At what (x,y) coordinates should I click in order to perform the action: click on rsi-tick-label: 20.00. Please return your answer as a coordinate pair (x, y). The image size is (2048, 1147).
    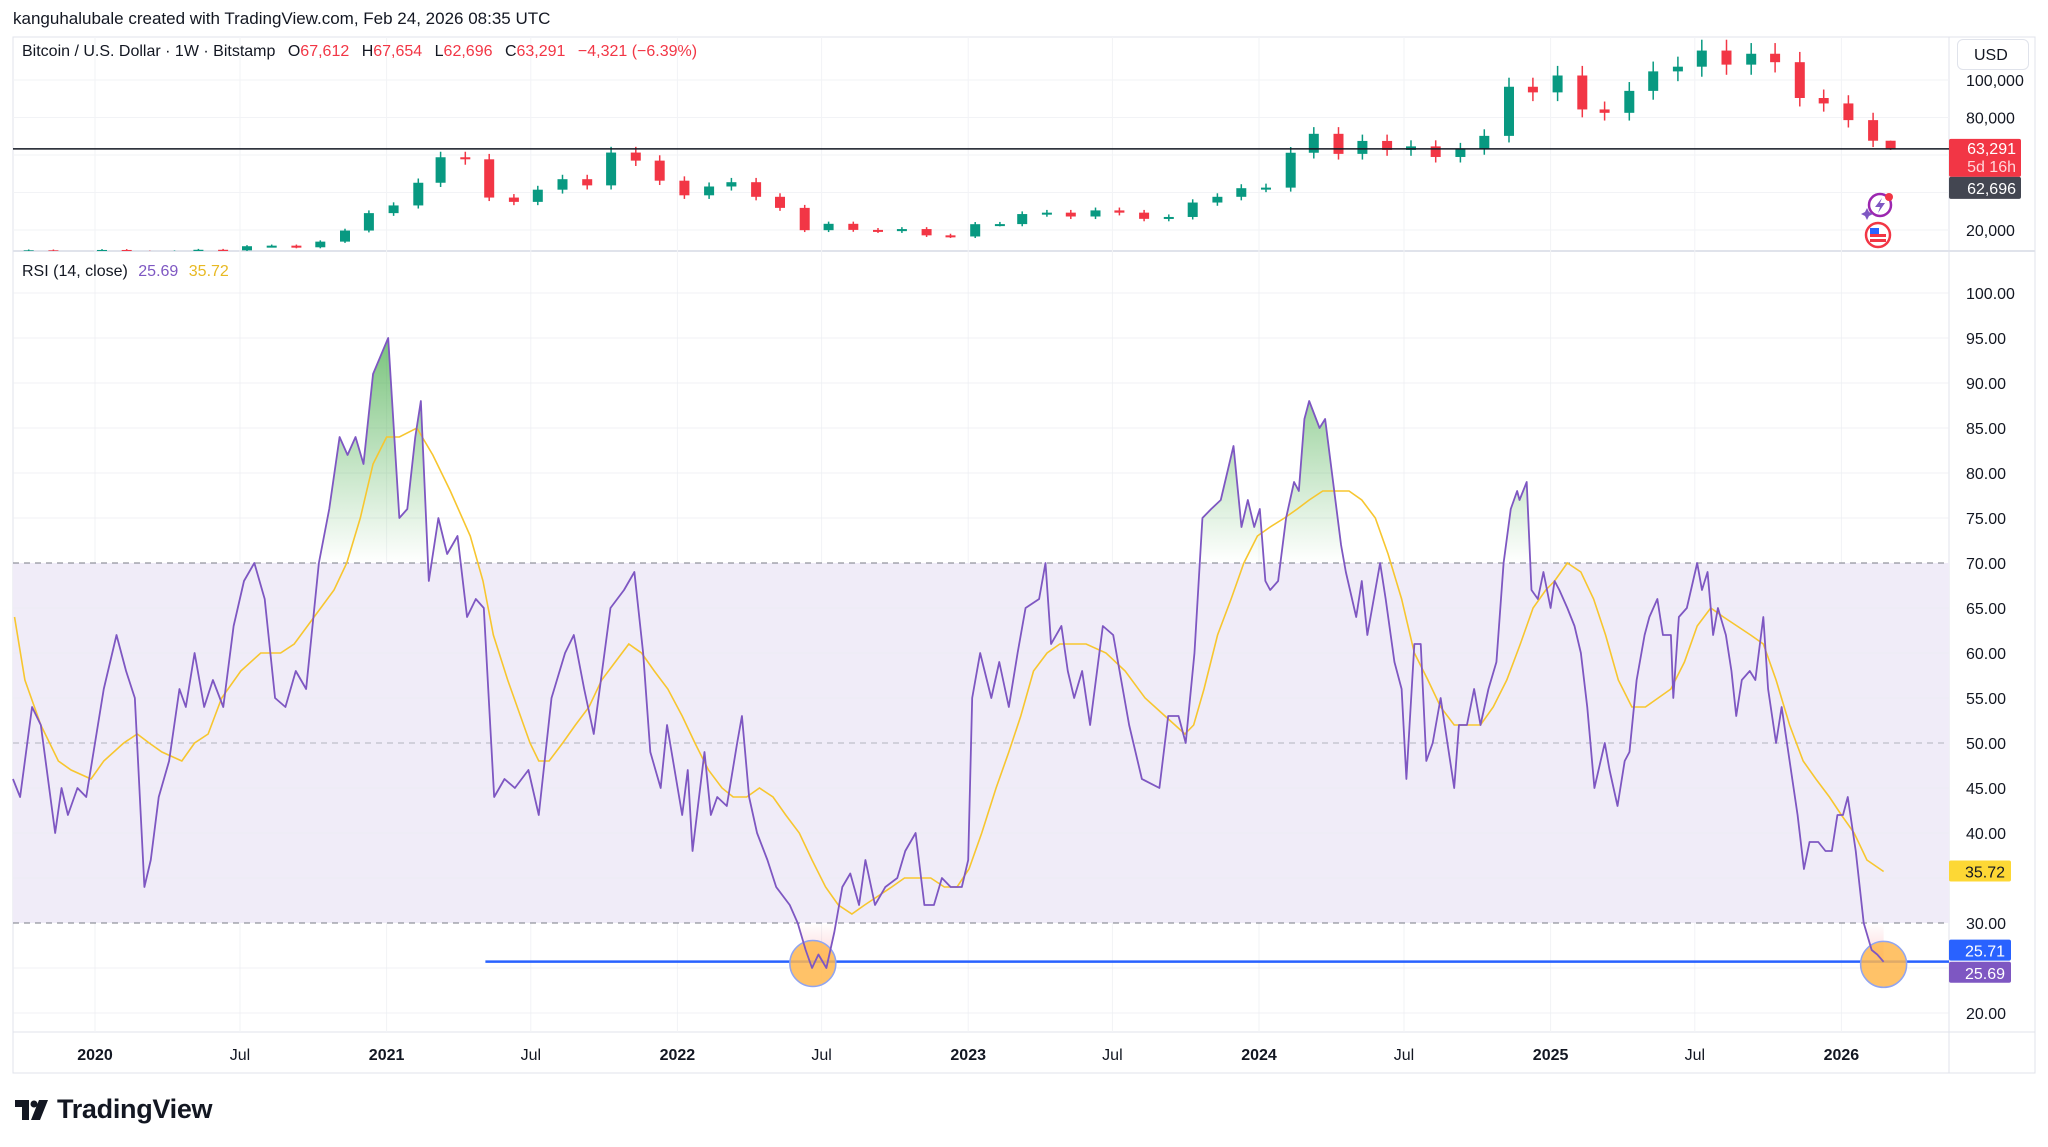
    Looking at the image, I should click on (1986, 1014).